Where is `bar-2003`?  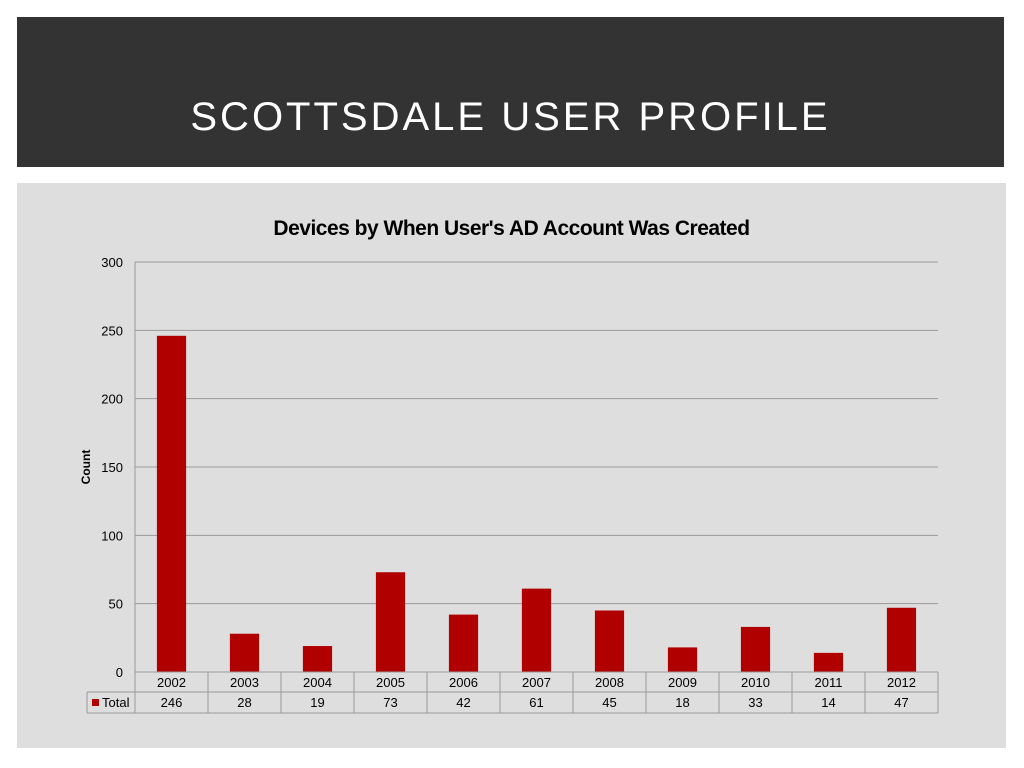 bar-2003 is located at coordinates (244, 652).